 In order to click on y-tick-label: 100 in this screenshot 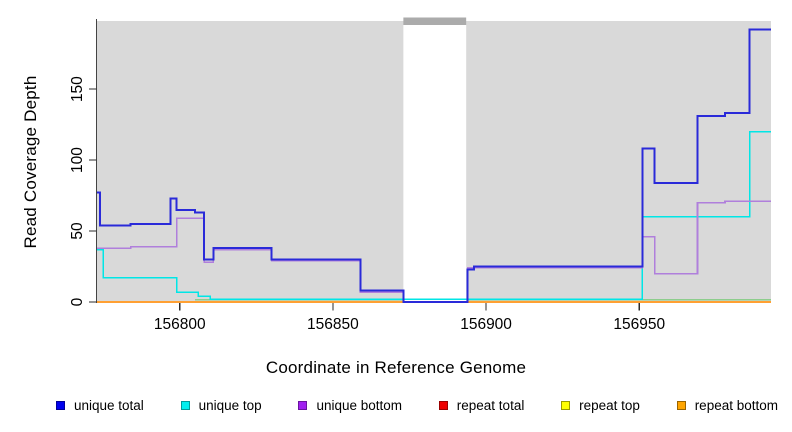, I will do `click(77, 160)`.